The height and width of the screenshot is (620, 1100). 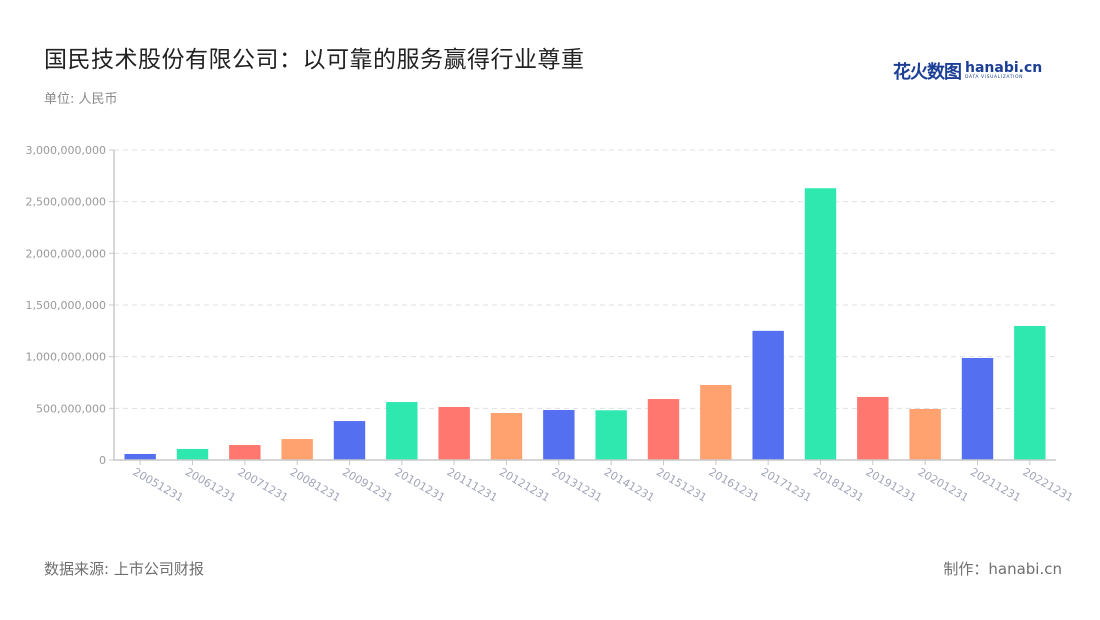 What do you see at coordinates (210, 484) in the screenshot?
I see `x-tick-label: 20061231` at bounding box center [210, 484].